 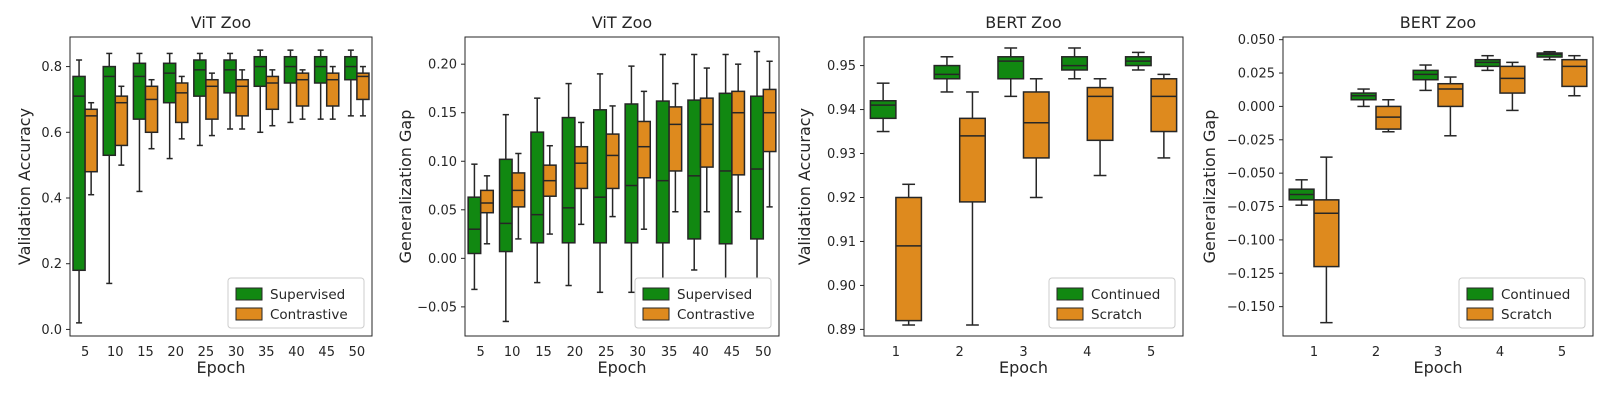 What do you see at coordinates (1500, 352) in the screenshot?
I see `x-tick-label: 4` at bounding box center [1500, 352].